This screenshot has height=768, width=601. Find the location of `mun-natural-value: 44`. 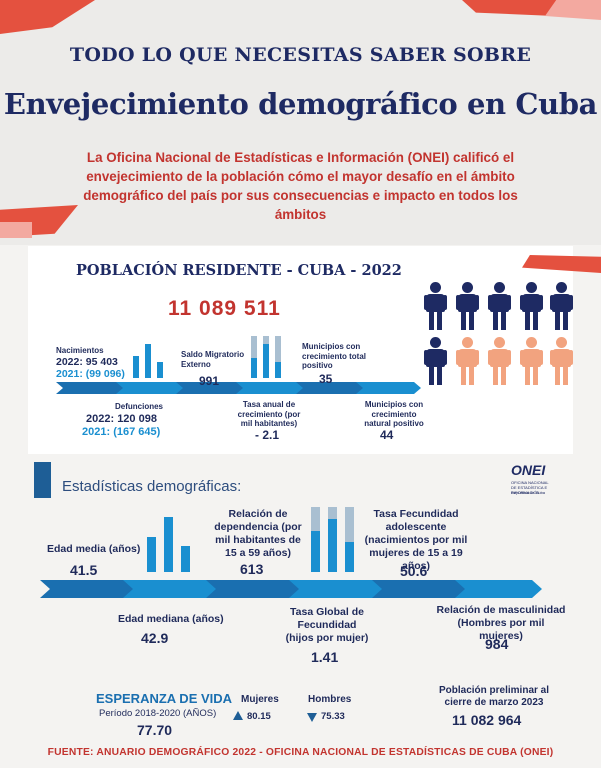

mun-natural-value: 44 is located at coordinates (387, 435).